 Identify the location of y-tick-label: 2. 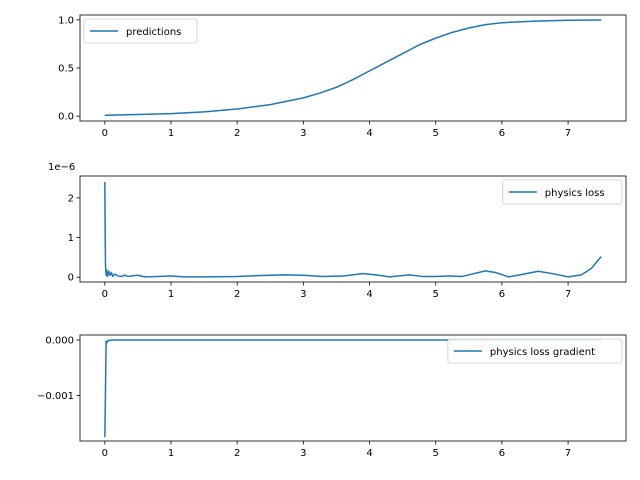
(71, 198).